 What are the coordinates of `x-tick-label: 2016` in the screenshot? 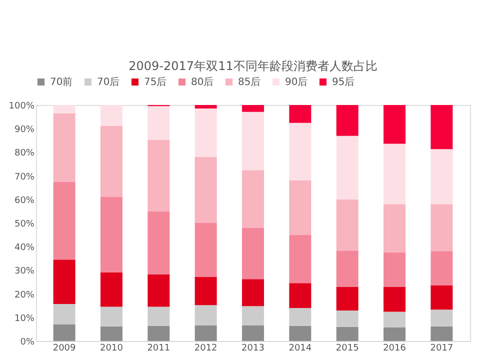 It's located at (394, 349).